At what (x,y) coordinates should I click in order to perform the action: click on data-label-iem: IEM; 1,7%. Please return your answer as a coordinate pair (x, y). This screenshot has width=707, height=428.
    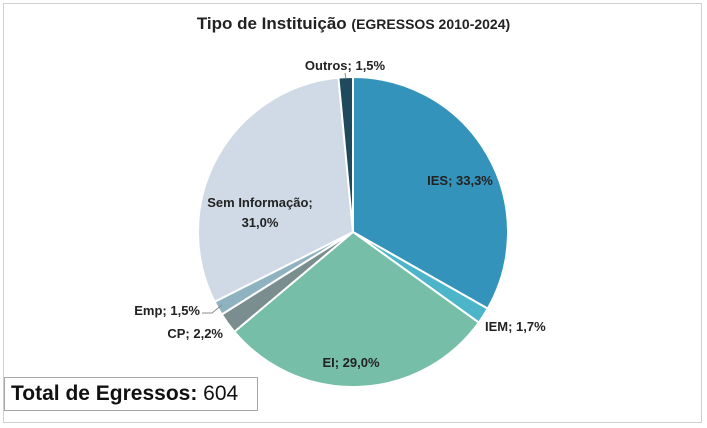
    Looking at the image, I should click on (515, 326).